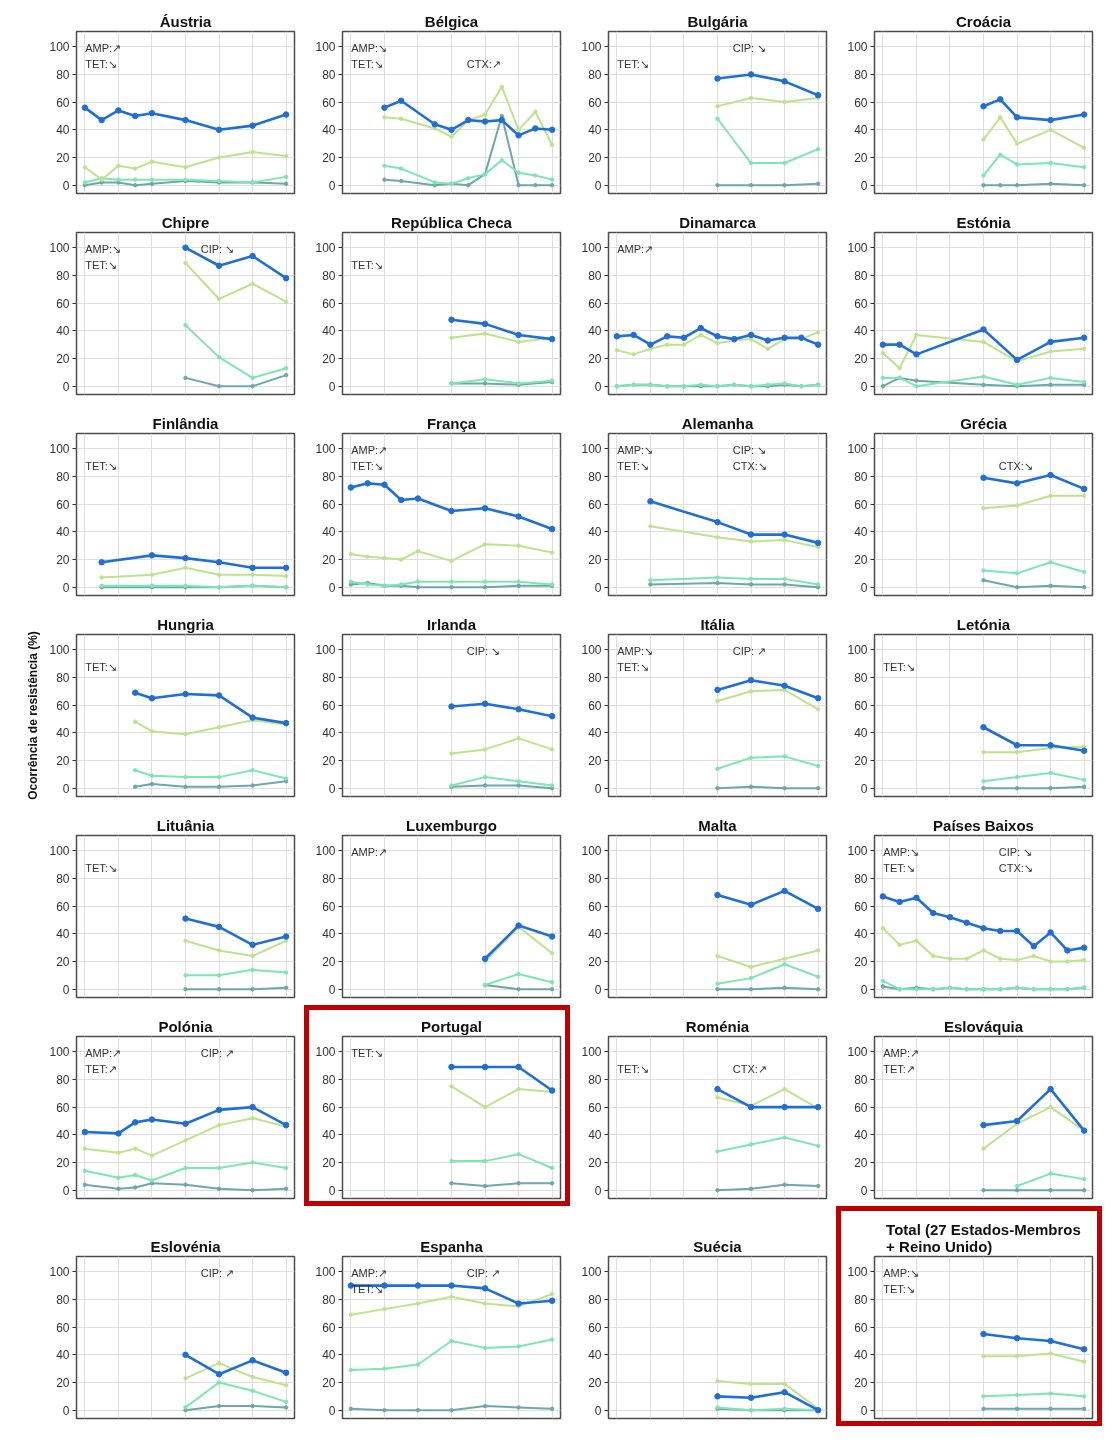 The image size is (1114, 1443). Describe the element at coordinates (451, 423) in the screenshot. I see `chart-title: França` at that location.